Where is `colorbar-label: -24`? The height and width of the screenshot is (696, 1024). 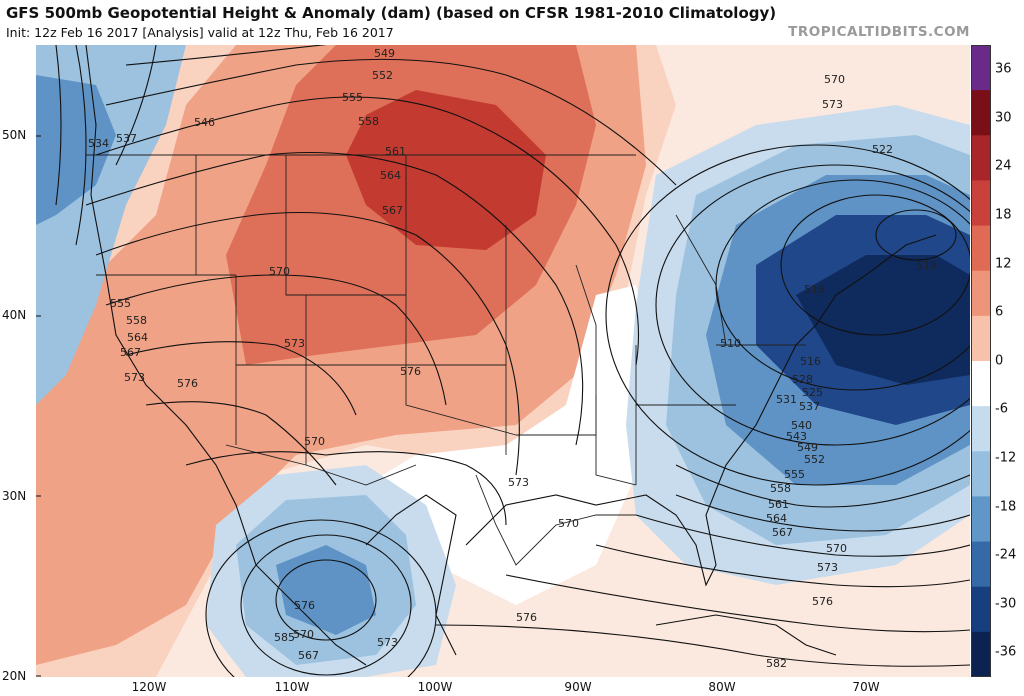 colorbar-label: -24 is located at coordinates (1006, 555).